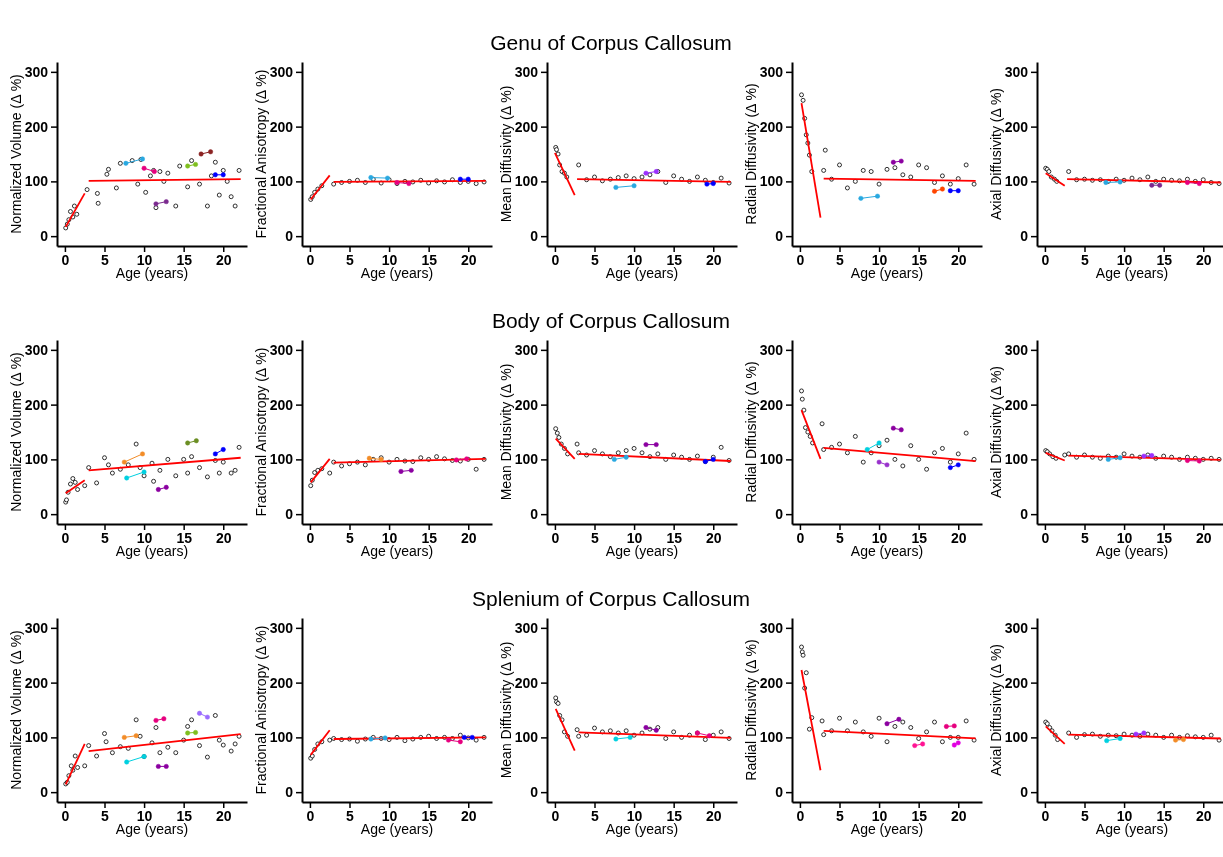  What do you see at coordinates (751, 432) in the screenshot?
I see `y-axis-title: Radial Diffusivity (Δ %)` at bounding box center [751, 432].